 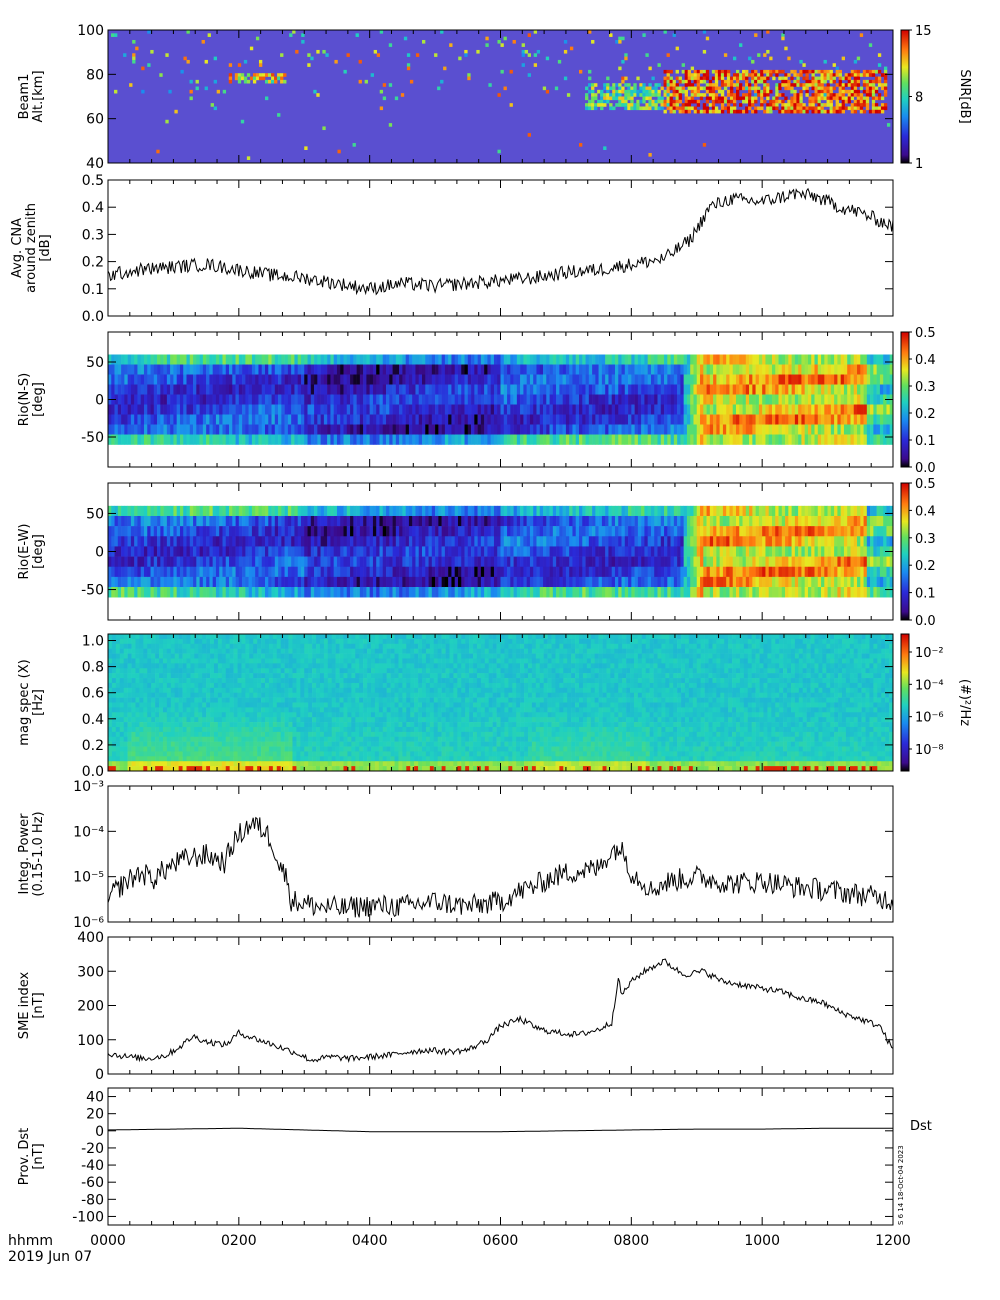 What do you see at coordinates (921, 1126) in the screenshot?
I see `panel-7-legend: Dst` at bounding box center [921, 1126].